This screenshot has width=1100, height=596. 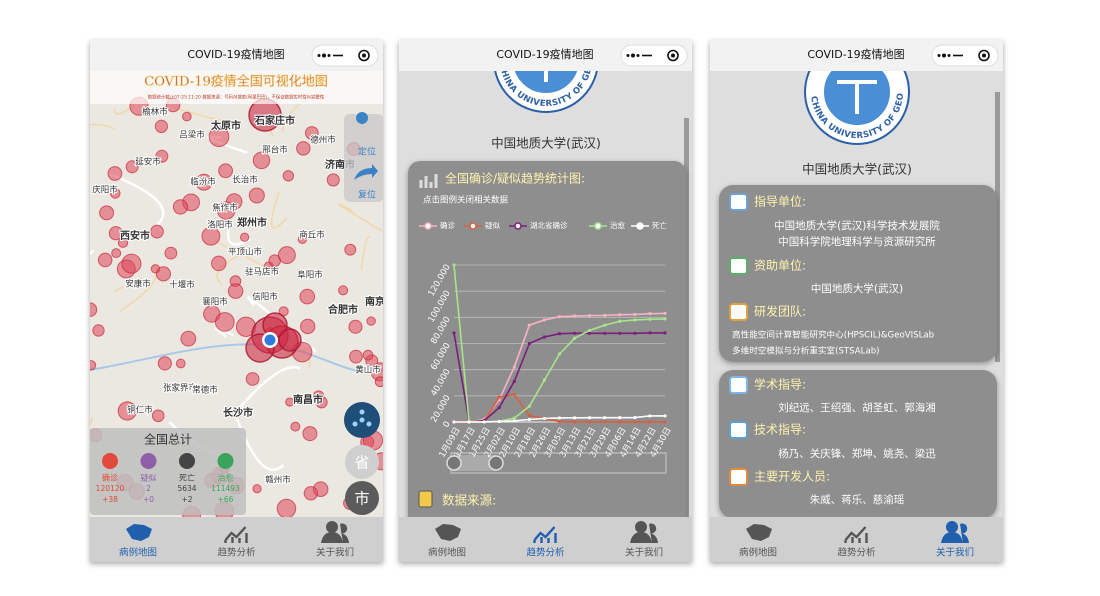 I want to click on university-name: 中国地质大学(武汉), so click(x=857, y=169).